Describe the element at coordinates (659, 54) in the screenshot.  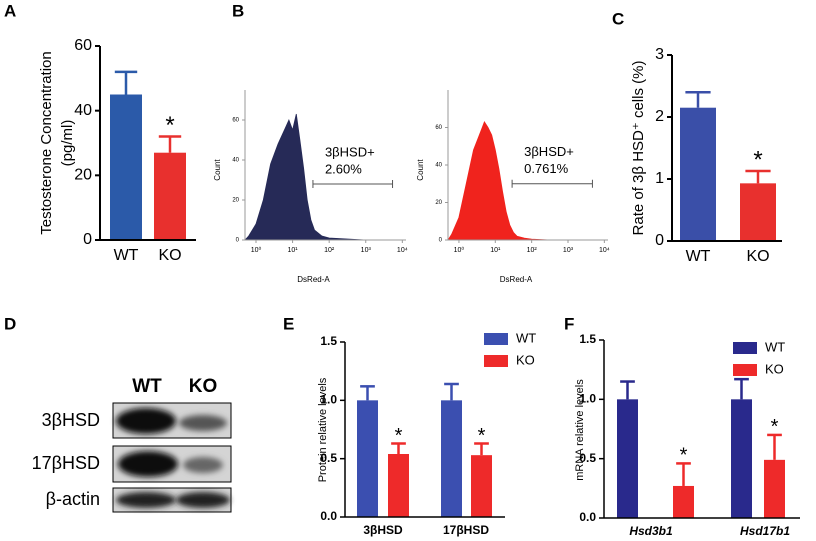
I see `y-tick-label: 3` at that location.